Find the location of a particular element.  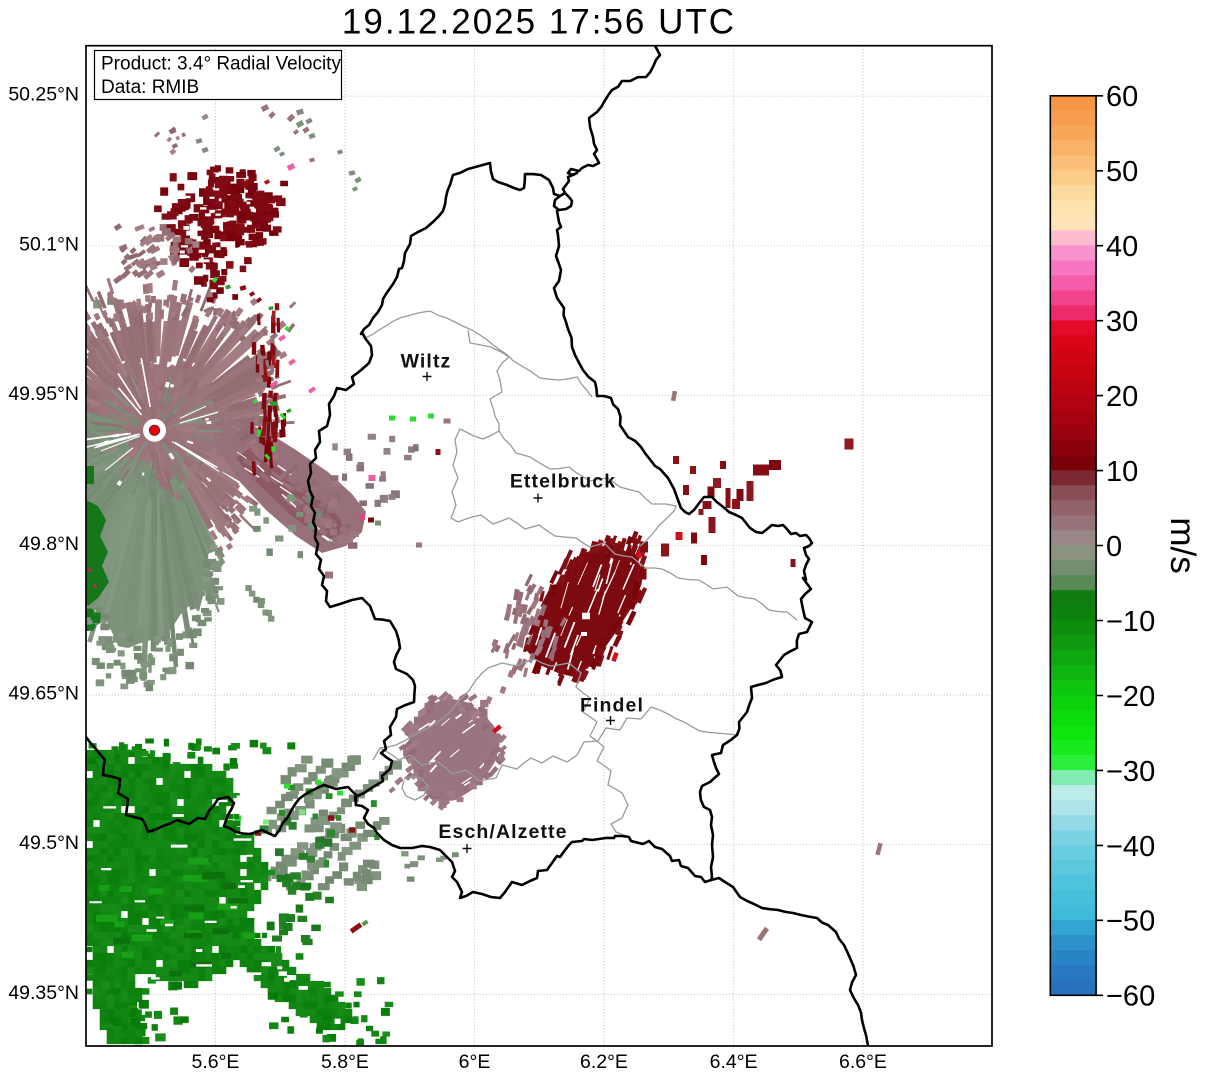

svg-text: 49.8°N is located at coordinates (49, 544).